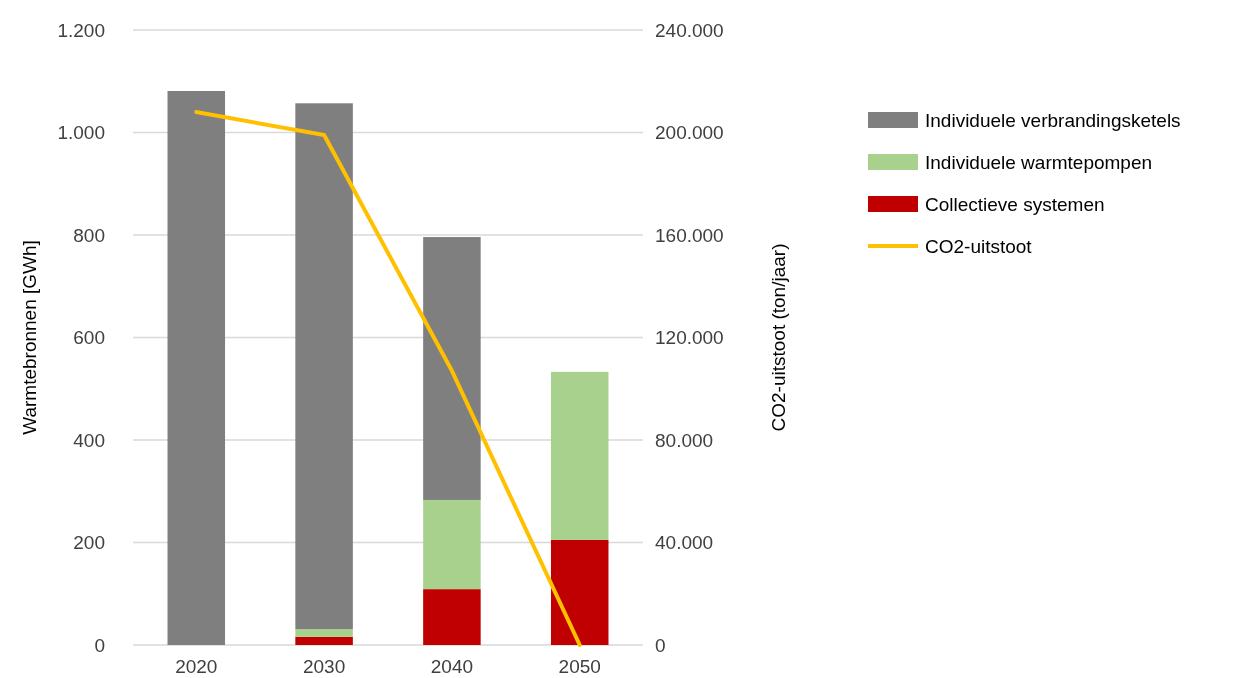 This screenshot has height=678, width=1250. I want to click on x-tick-label: 2050, so click(579, 666).